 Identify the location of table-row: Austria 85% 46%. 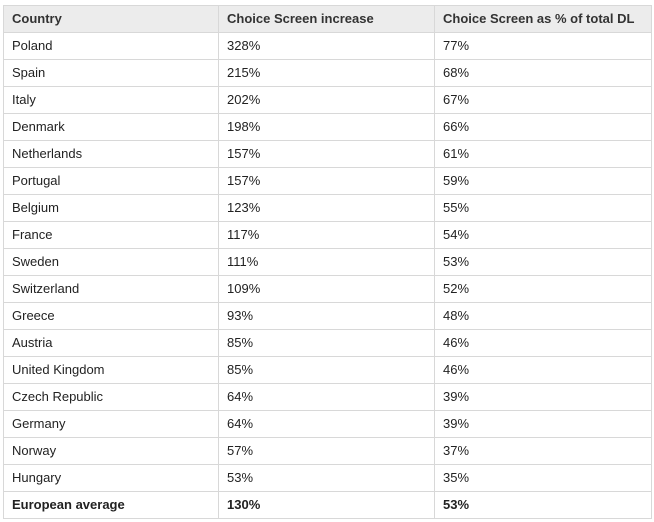
(327, 343).